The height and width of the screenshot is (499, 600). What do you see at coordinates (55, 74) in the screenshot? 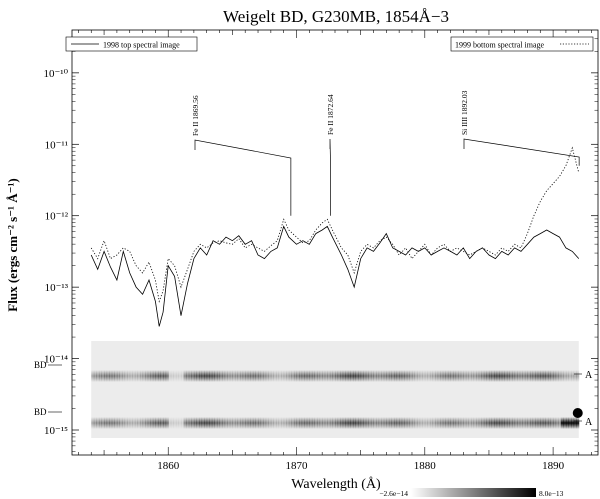
I see `y-tick-label: 10⁻¹⁰` at bounding box center [55, 74].